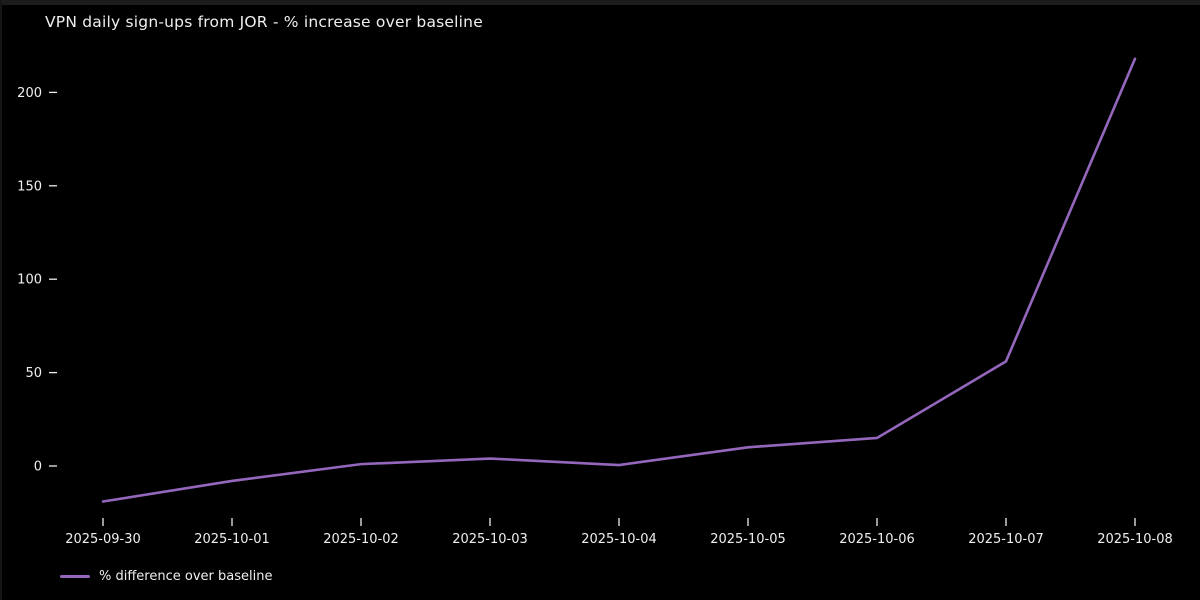 Image resolution: width=1200 pixels, height=600 pixels. What do you see at coordinates (232, 539) in the screenshot?
I see `x-tick-label: 2025-10-01` at bounding box center [232, 539].